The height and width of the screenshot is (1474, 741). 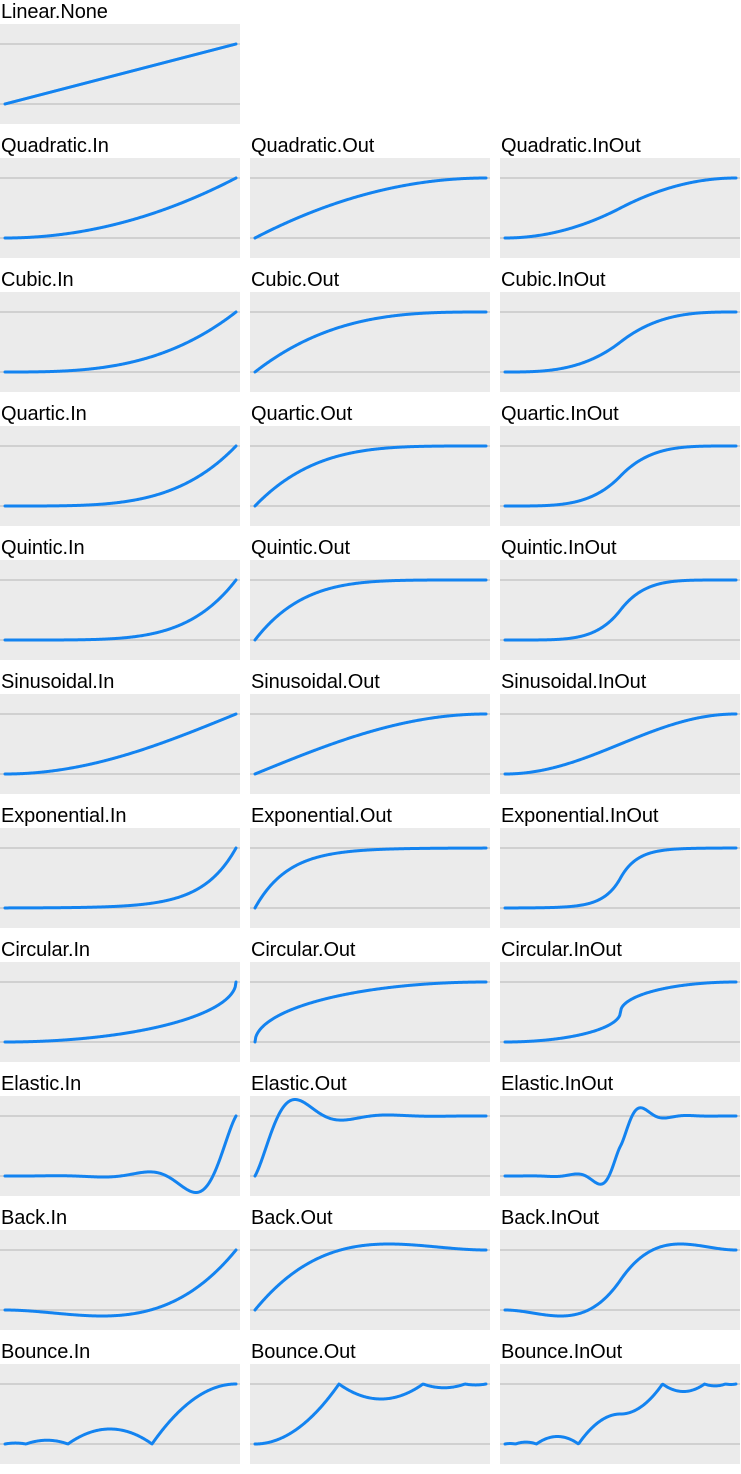 I want to click on chart-title: Elastic.Out, so click(x=299, y=1084).